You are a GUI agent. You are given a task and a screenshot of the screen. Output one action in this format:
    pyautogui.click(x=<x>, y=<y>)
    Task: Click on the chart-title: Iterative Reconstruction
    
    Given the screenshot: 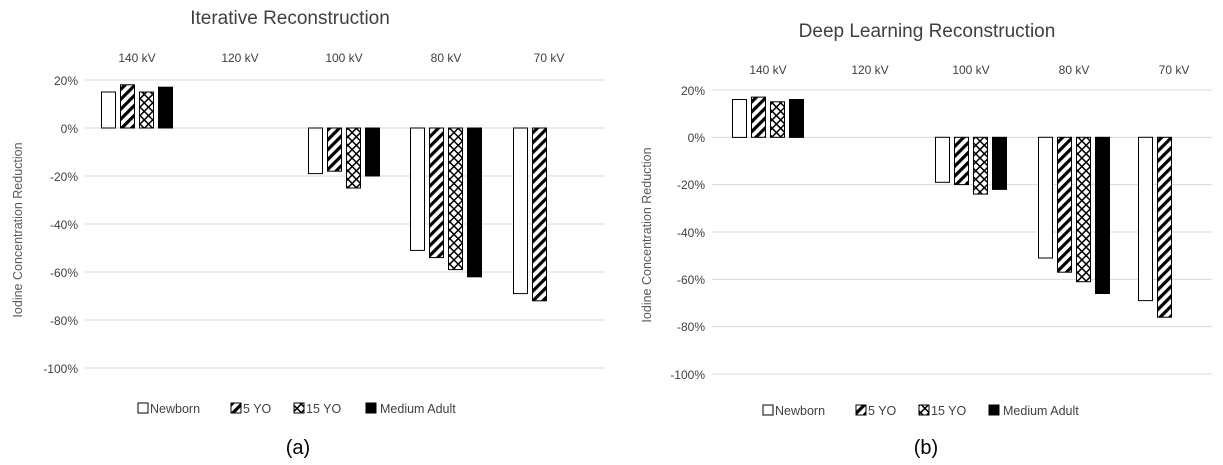 What is the action you would take?
    pyautogui.click(x=290, y=18)
    